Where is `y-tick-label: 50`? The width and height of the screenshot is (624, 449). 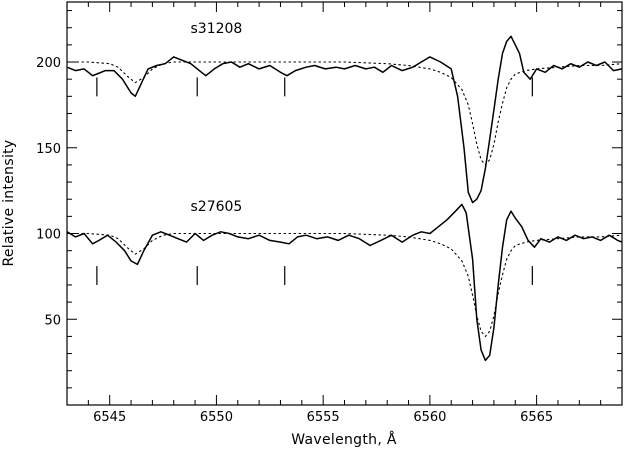 y-tick-label: 50 is located at coordinates (52, 320).